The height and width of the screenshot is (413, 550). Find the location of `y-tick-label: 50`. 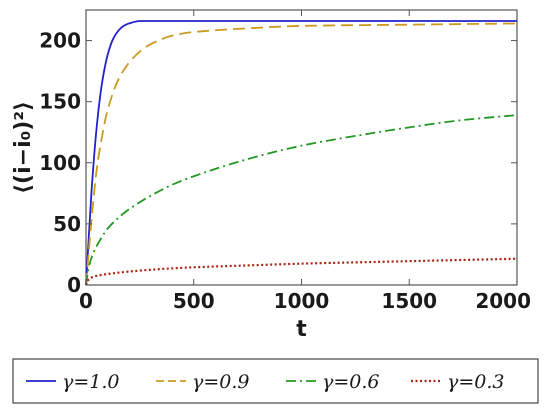

y-tick-label: 50 is located at coordinates (67, 224).